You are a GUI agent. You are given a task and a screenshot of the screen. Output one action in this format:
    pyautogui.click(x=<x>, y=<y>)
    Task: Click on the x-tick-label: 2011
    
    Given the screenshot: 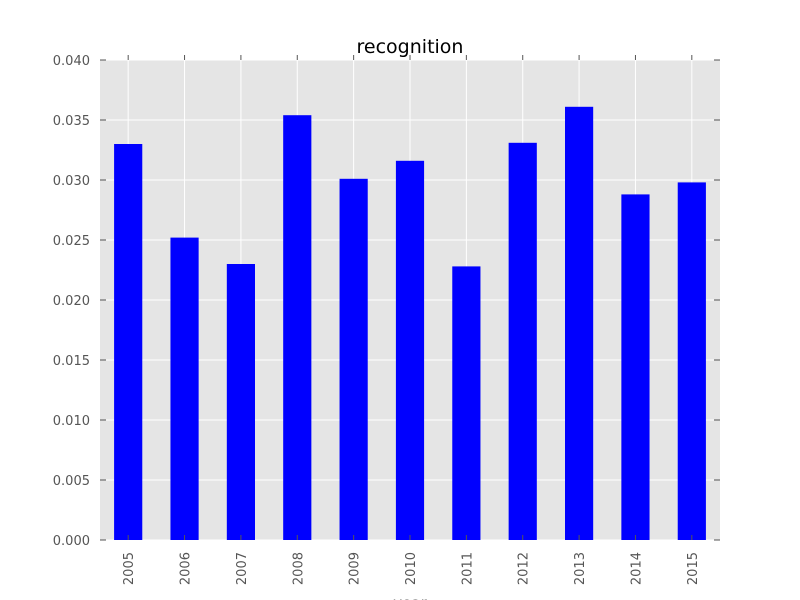 What is the action you would take?
    pyautogui.click(x=467, y=568)
    